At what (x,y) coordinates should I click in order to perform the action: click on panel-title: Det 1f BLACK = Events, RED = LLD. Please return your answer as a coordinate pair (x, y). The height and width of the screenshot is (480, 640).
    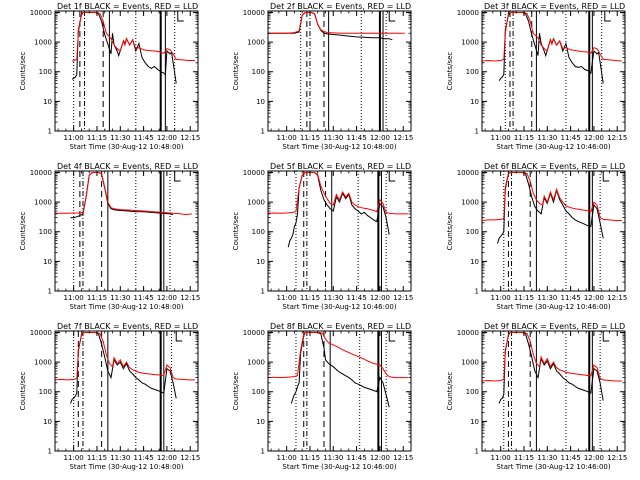
    Looking at the image, I should click on (127, 6).